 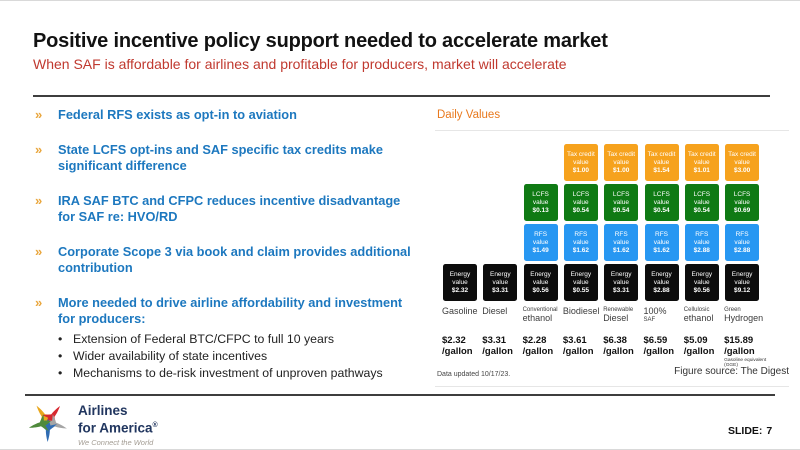 I want to click on price-amount: $6.59, so click(x=655, y=340).